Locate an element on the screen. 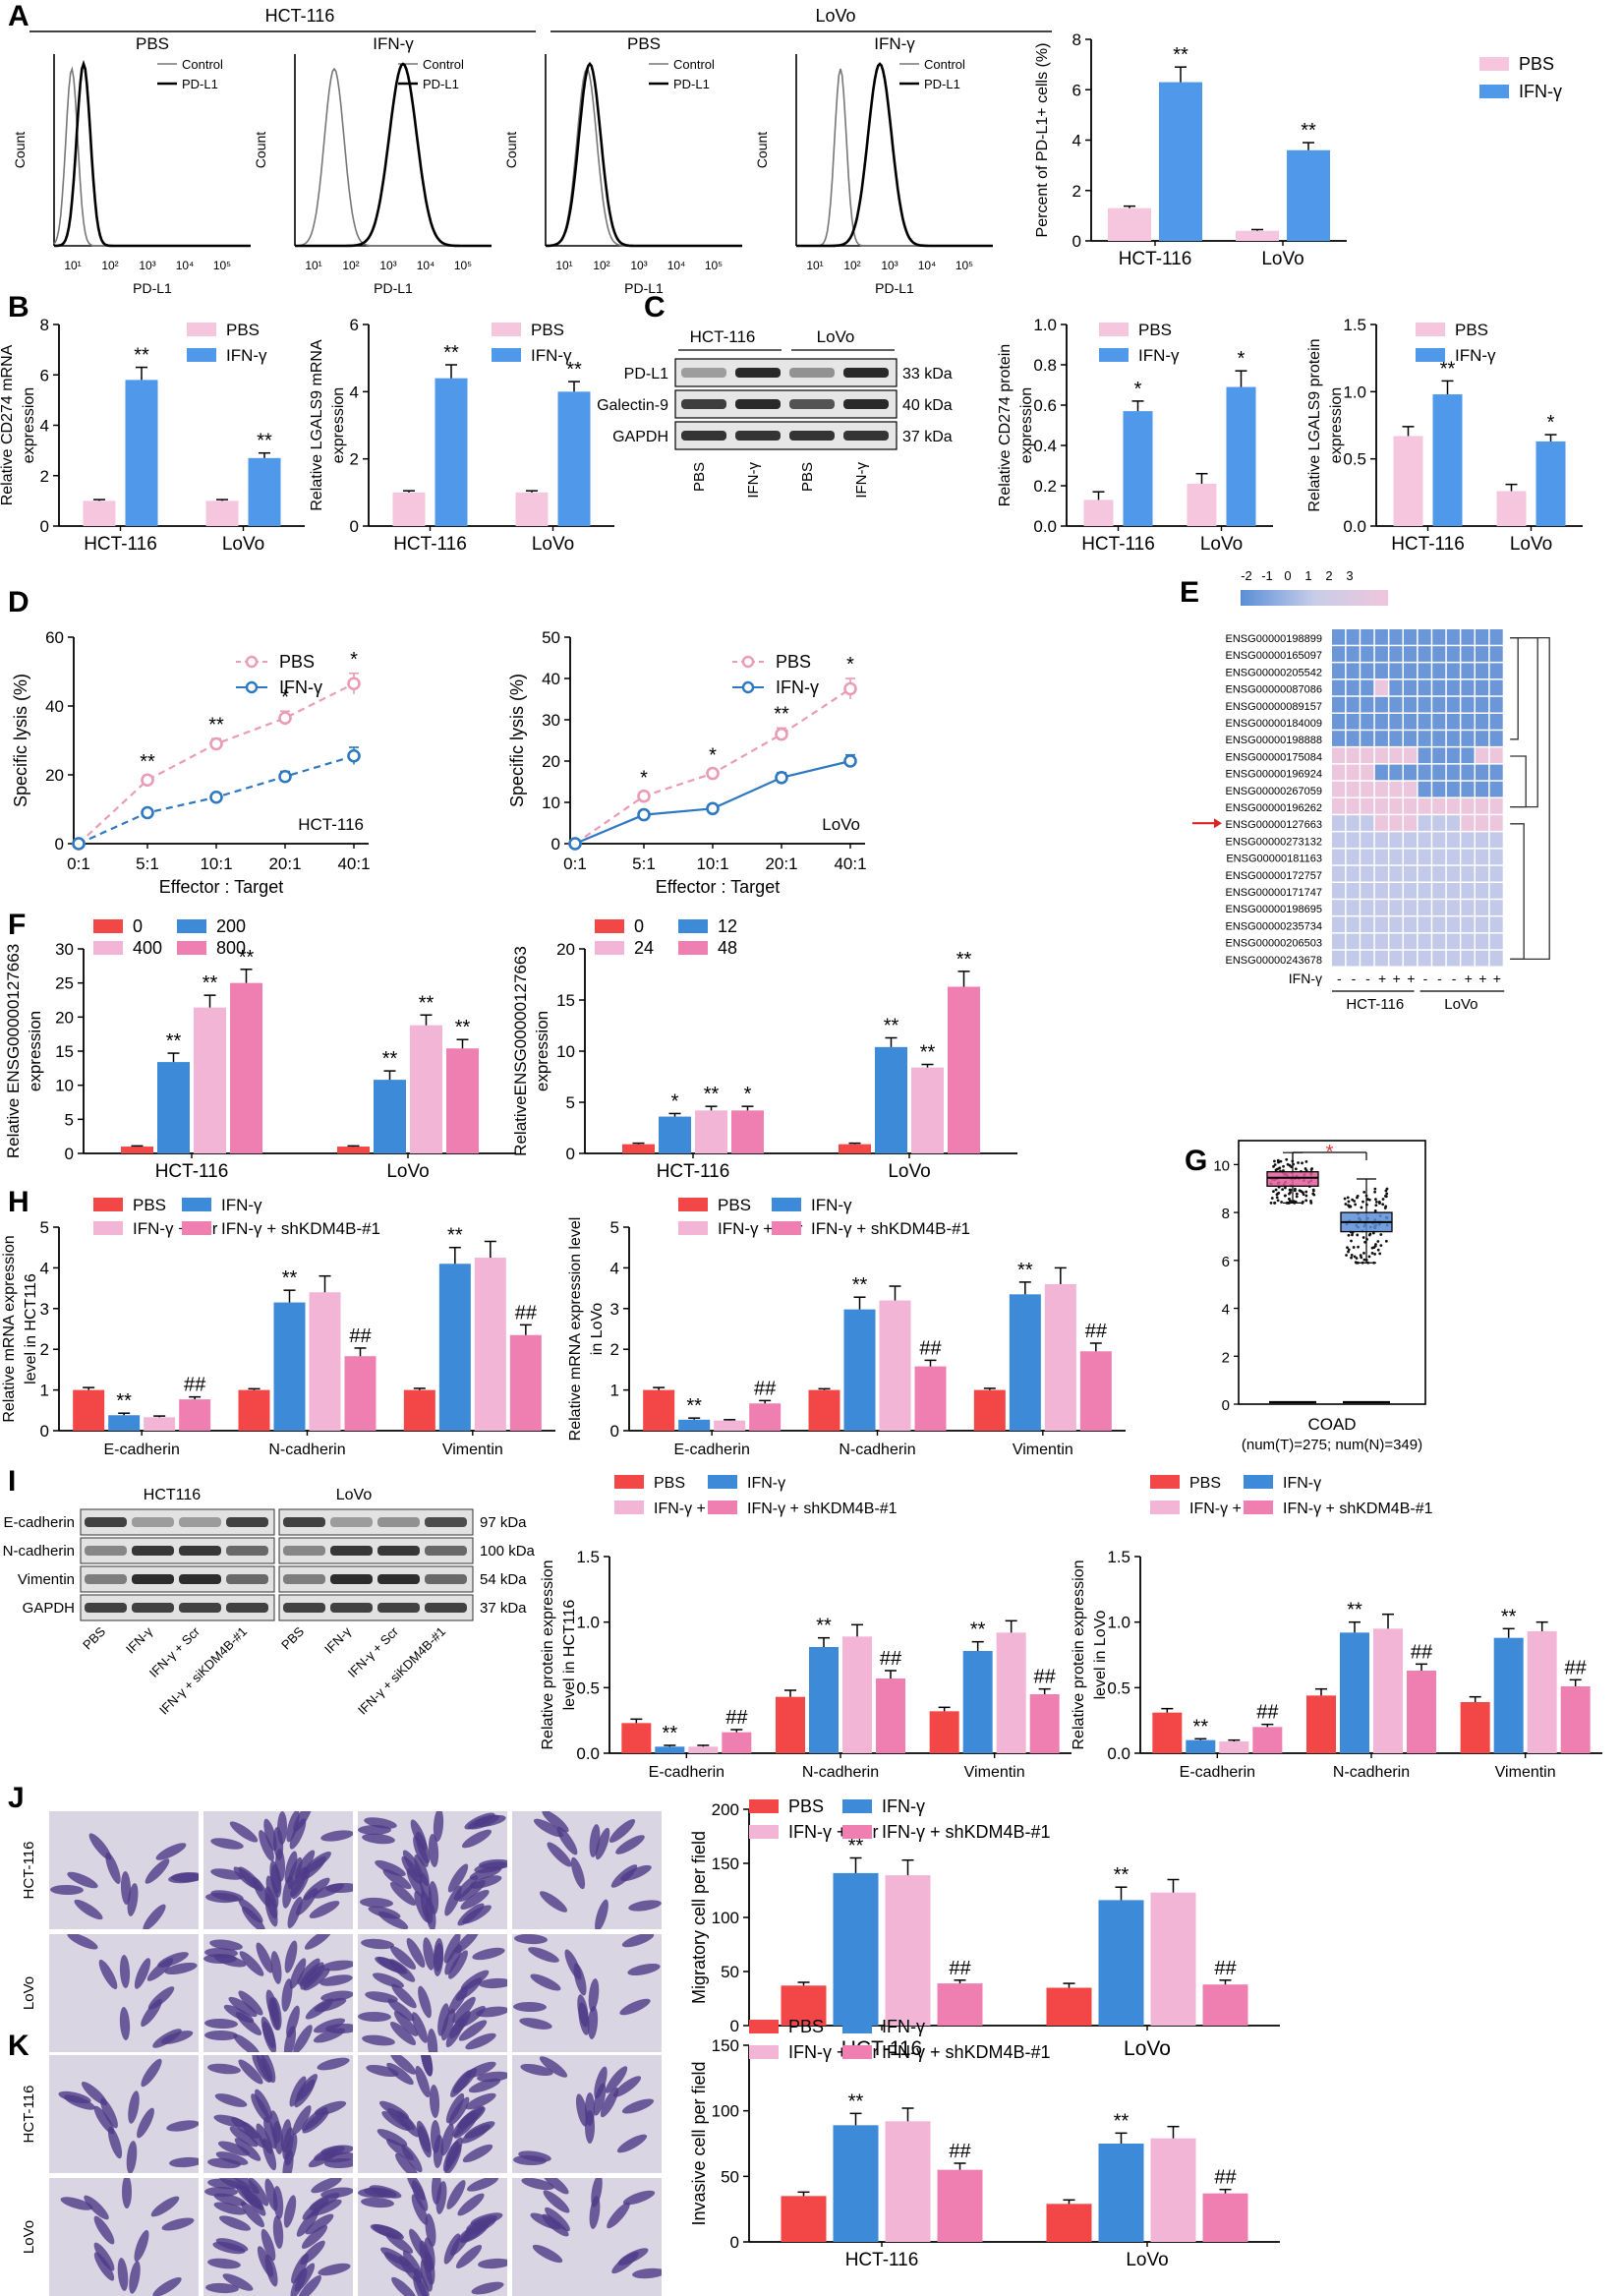 The image size is (1622, 2296). y-tick-label: 5 is located at coordinates (69, 1119).